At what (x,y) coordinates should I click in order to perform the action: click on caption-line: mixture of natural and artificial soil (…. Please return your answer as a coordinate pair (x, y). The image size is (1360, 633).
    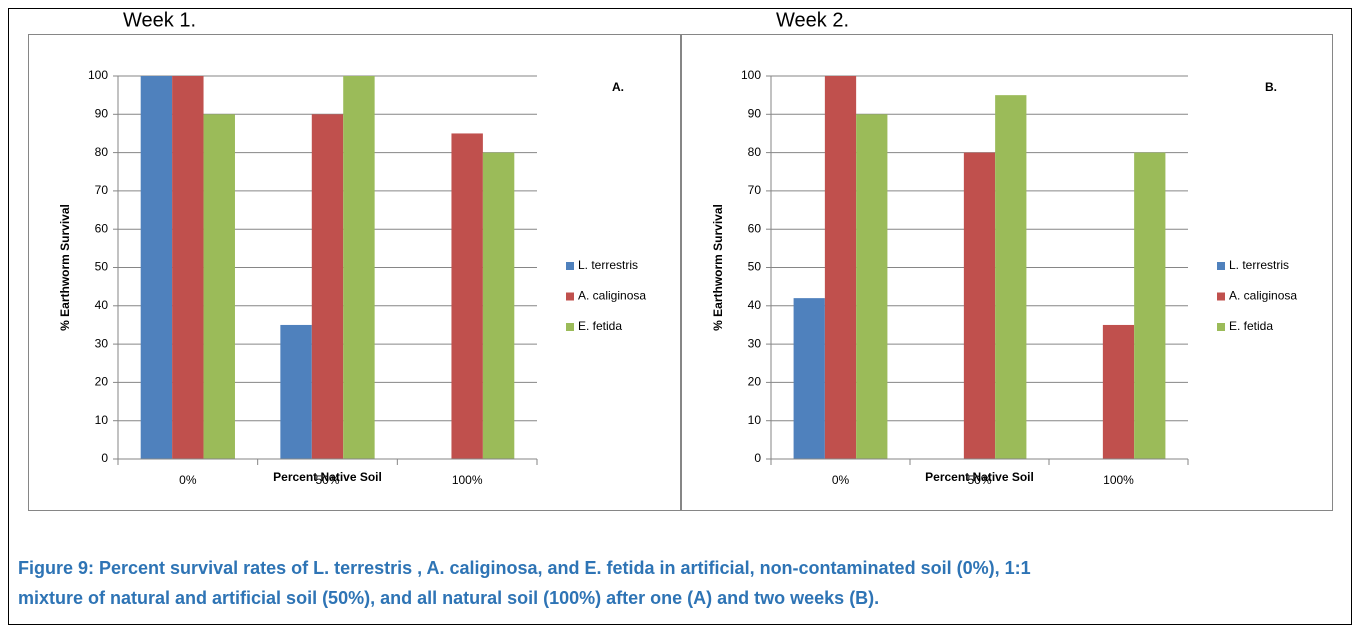
    Looking at the image, I should click on (448, 598).